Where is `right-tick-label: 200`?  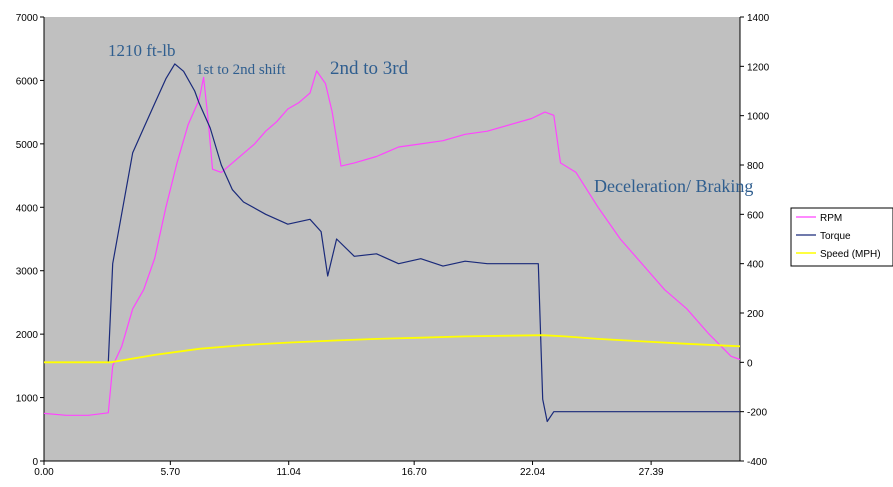
right-tick-label: 200 is located at coordinates (755, 314).